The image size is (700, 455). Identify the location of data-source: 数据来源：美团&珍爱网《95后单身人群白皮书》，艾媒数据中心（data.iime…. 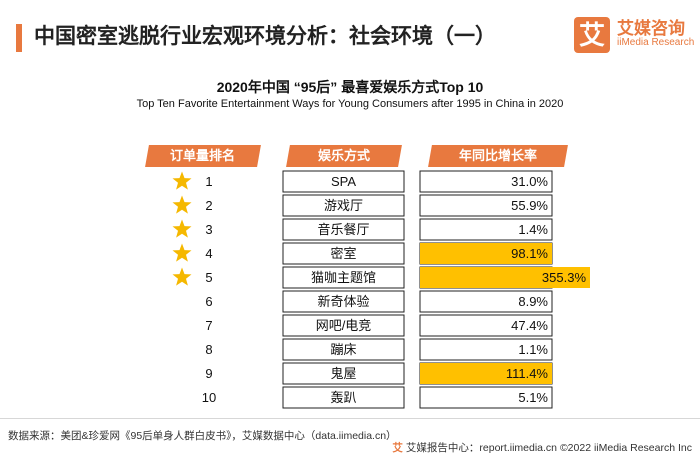
(202, 436).